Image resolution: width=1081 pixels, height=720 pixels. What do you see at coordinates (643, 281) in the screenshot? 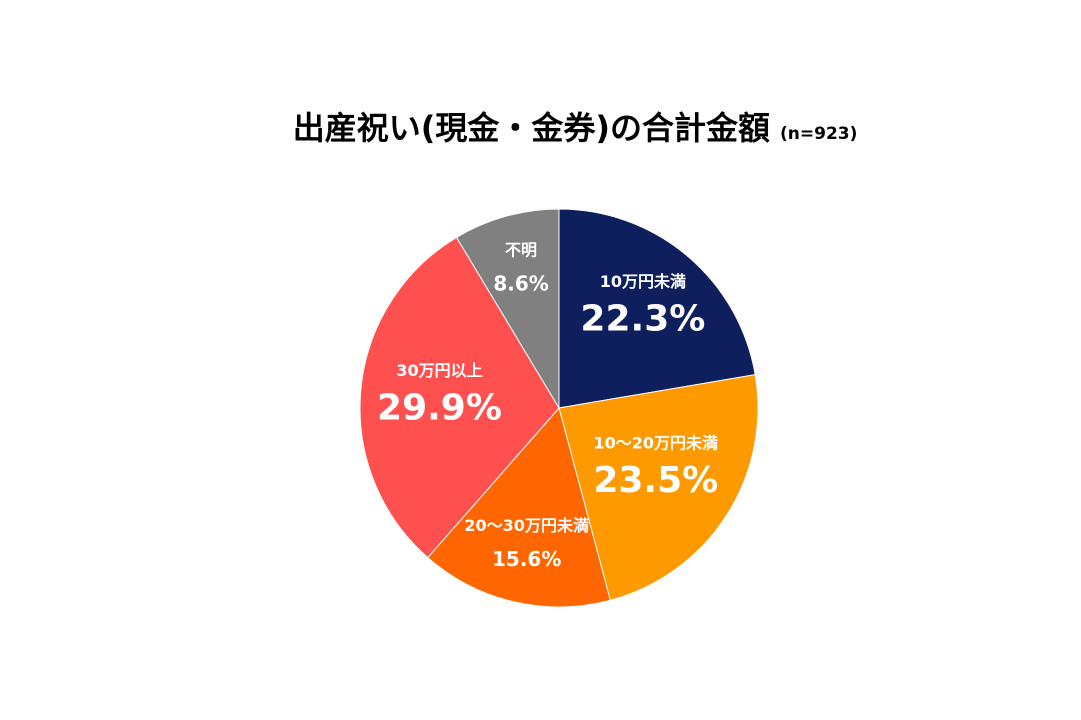
I see `slice-label: 10万円未満` at bounding box center [643, 281].